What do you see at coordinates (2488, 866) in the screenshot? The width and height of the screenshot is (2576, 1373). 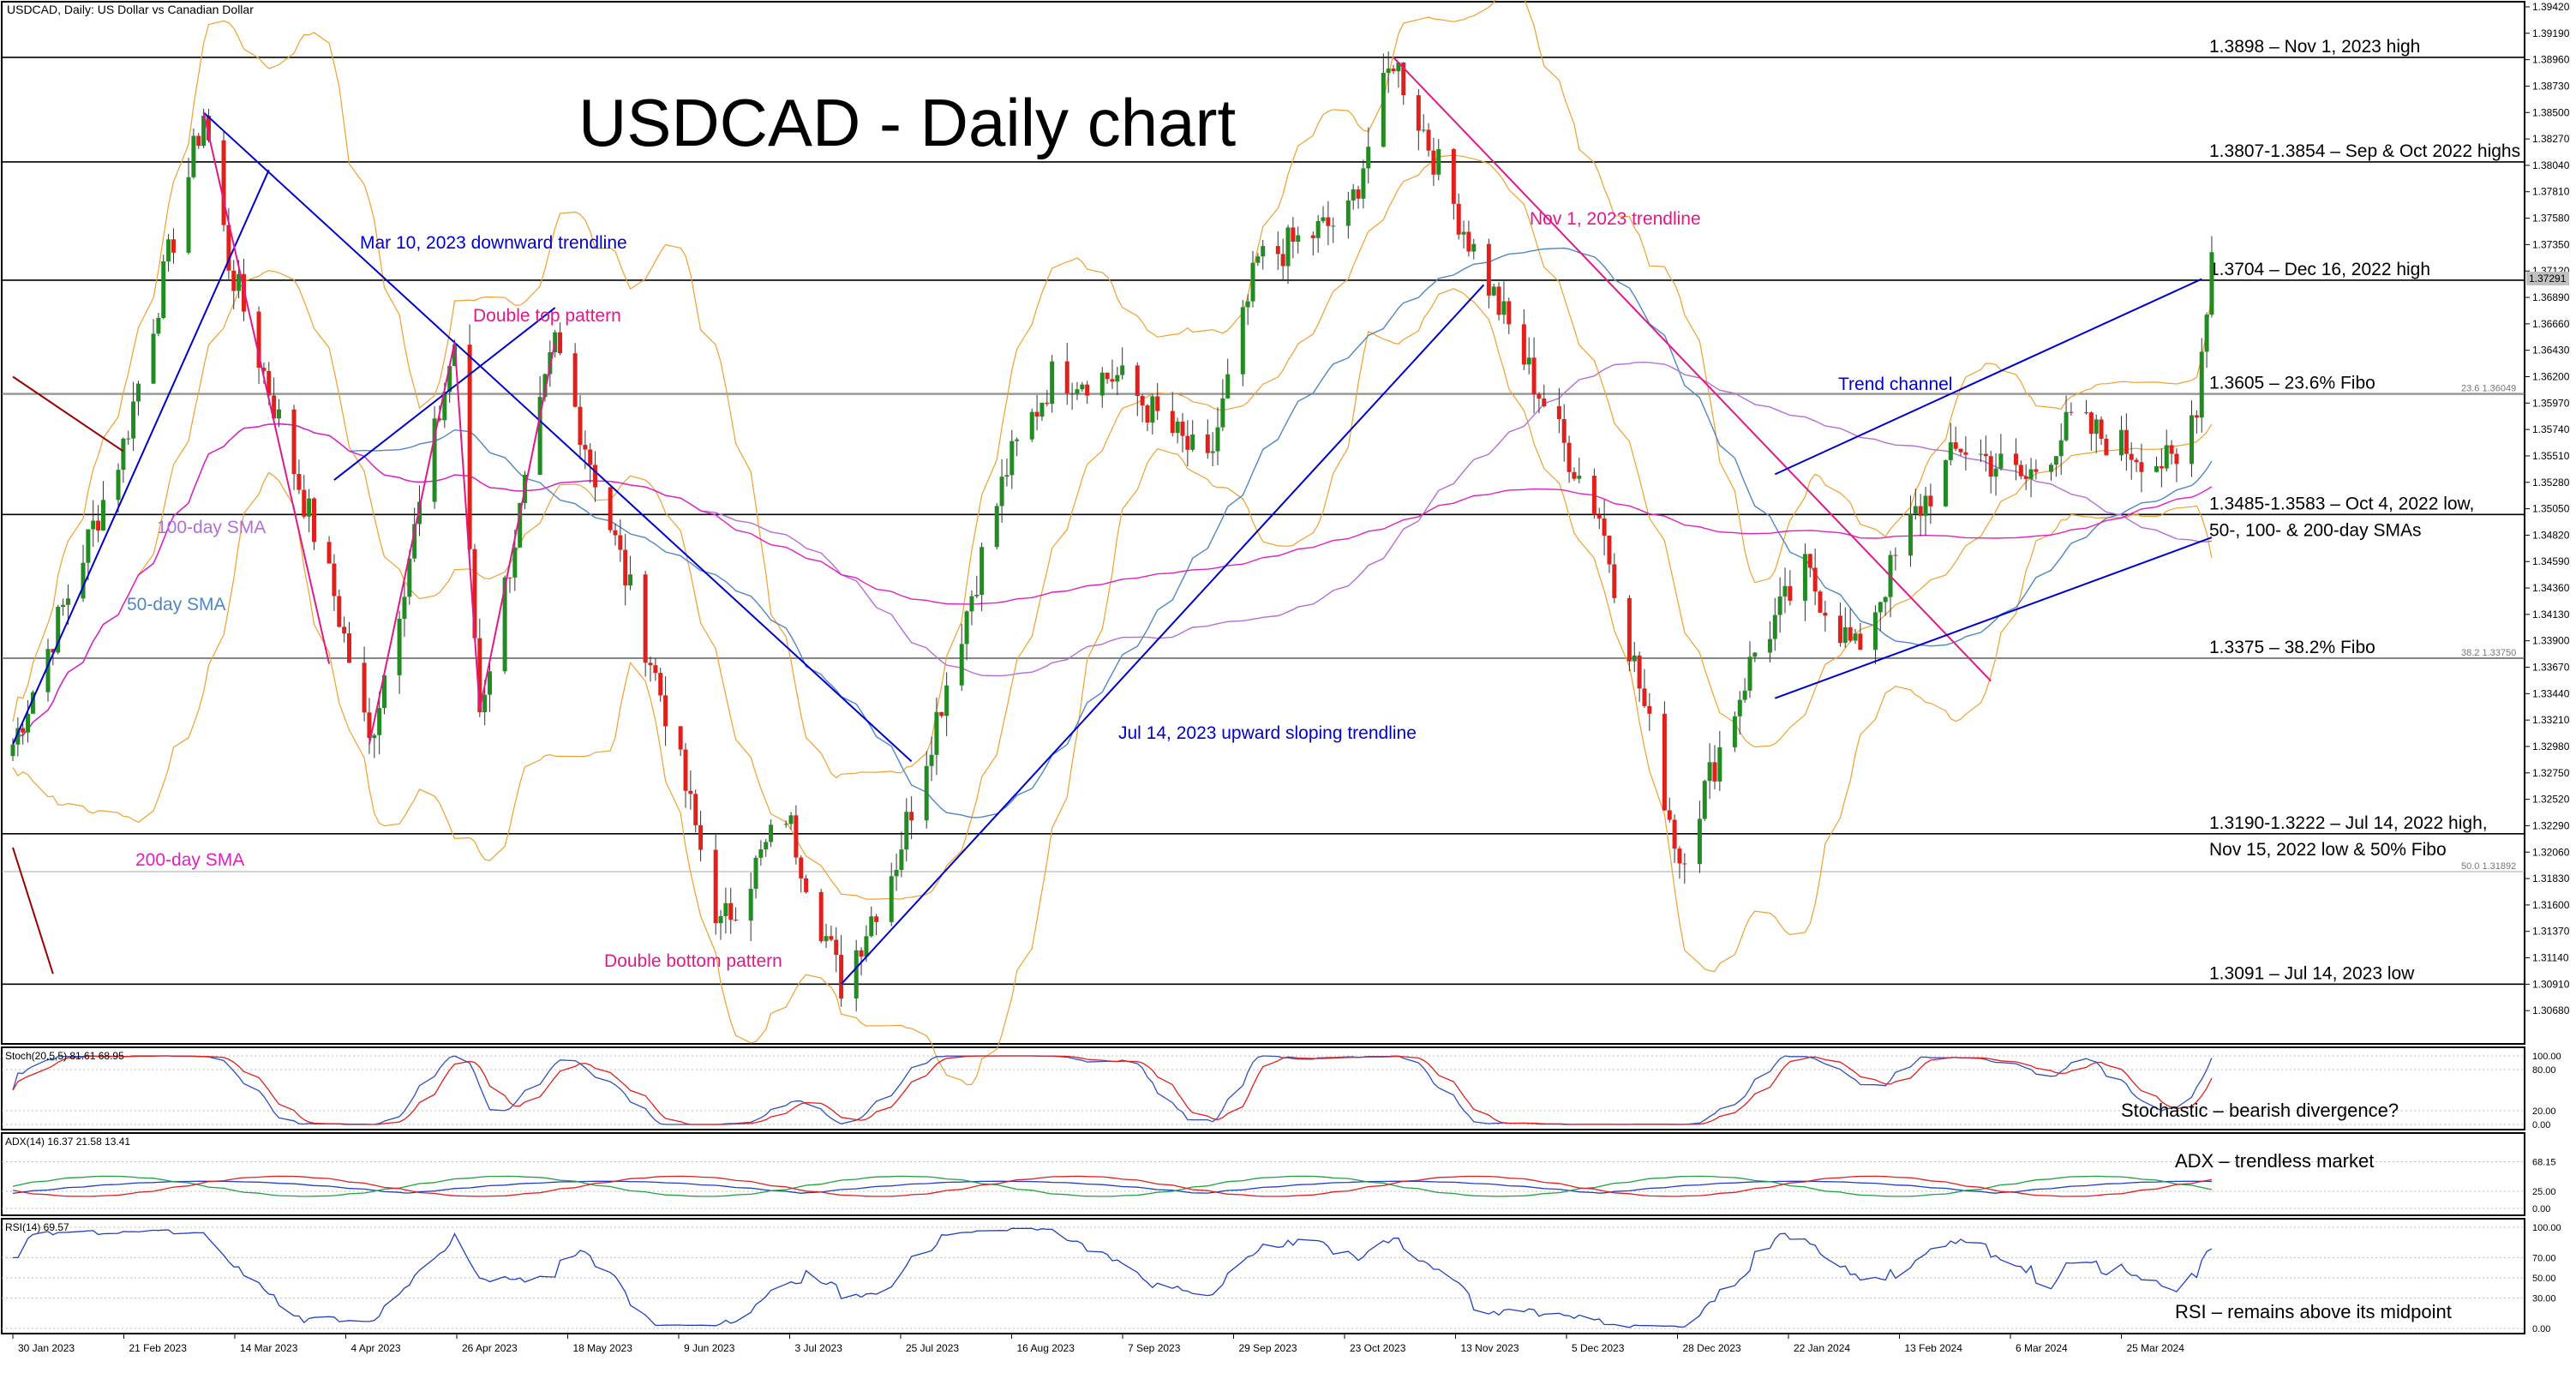 I see `fibo-label: 50.0 1.31892` at bounding box center [2488, 866].